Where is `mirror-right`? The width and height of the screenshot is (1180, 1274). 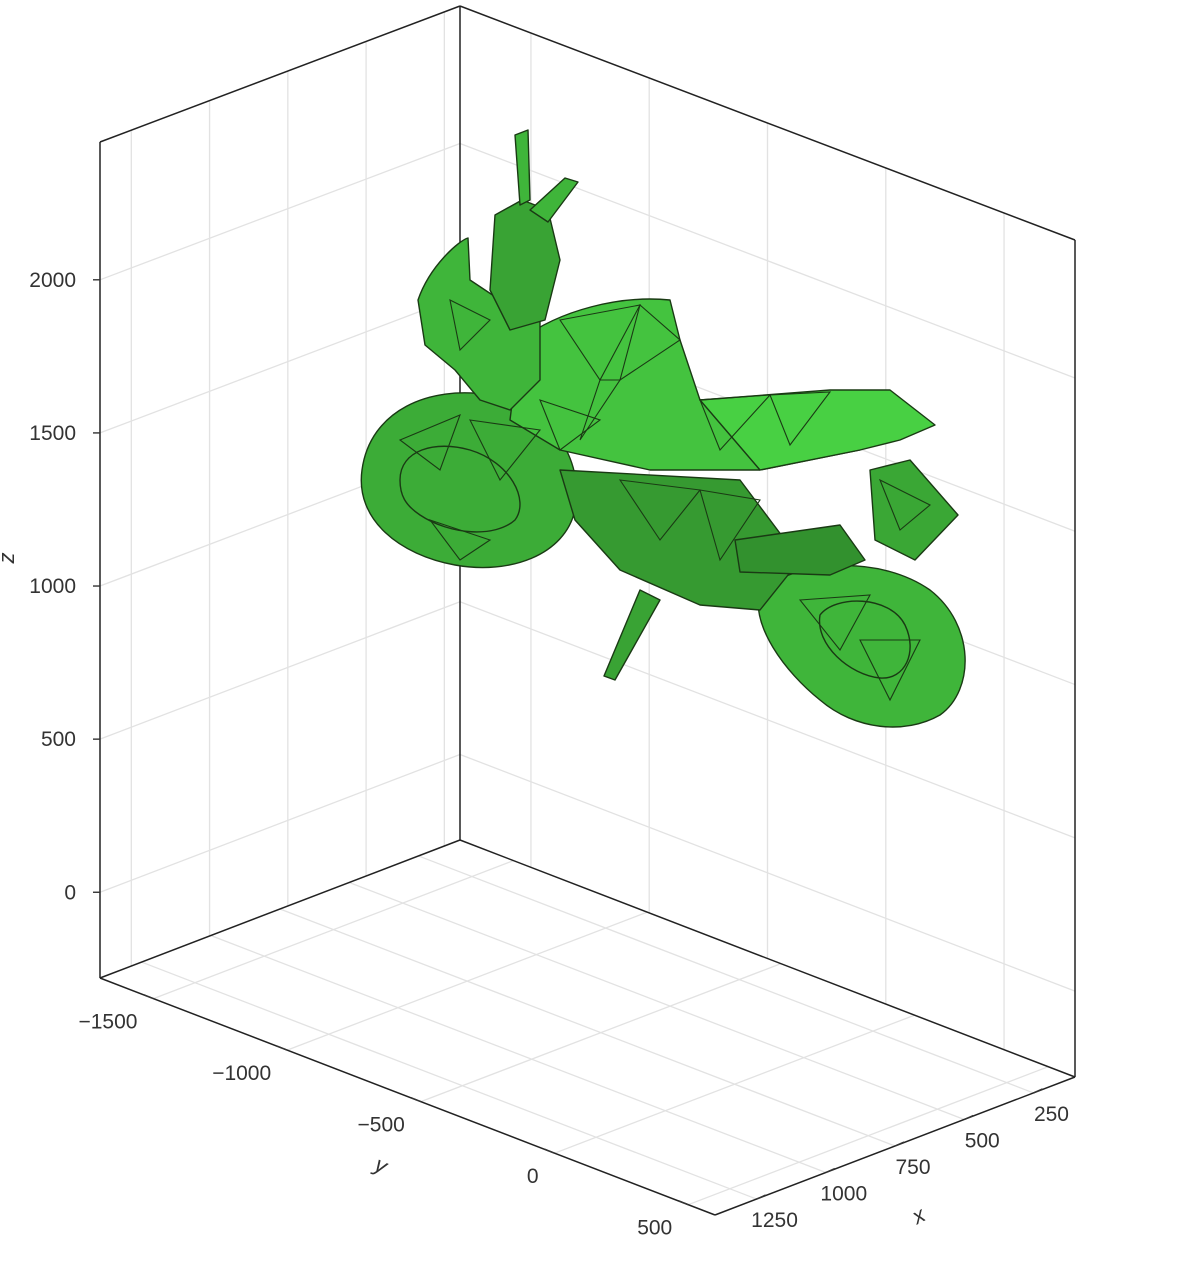 mirror-right is located at coordinates (554, 200).